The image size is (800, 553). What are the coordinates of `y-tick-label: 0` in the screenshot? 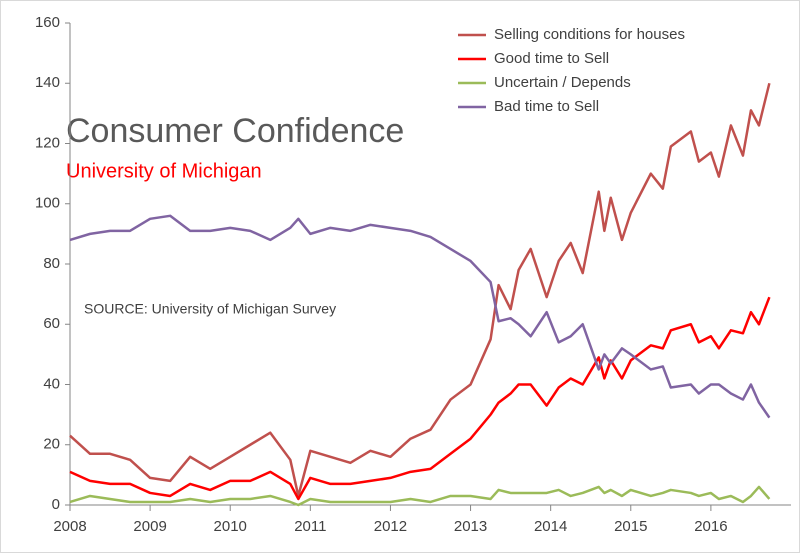 It's located at (56, 504).